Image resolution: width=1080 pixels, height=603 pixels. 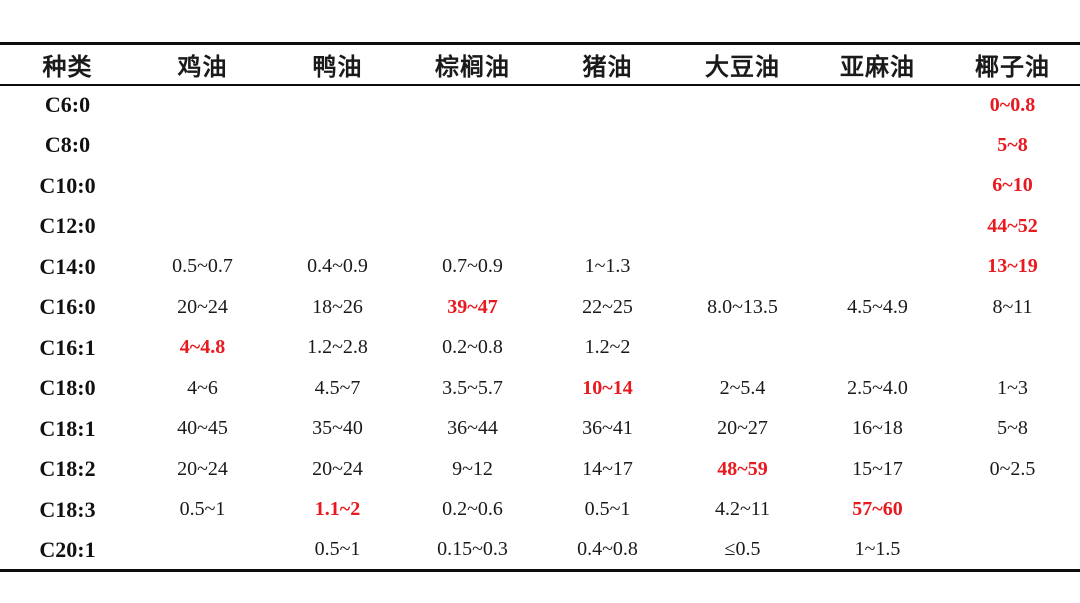 What do you see at coordinates (67, 185) in the screenshot?
I see `row-label: C10:0` at bounding box center [67, 185].